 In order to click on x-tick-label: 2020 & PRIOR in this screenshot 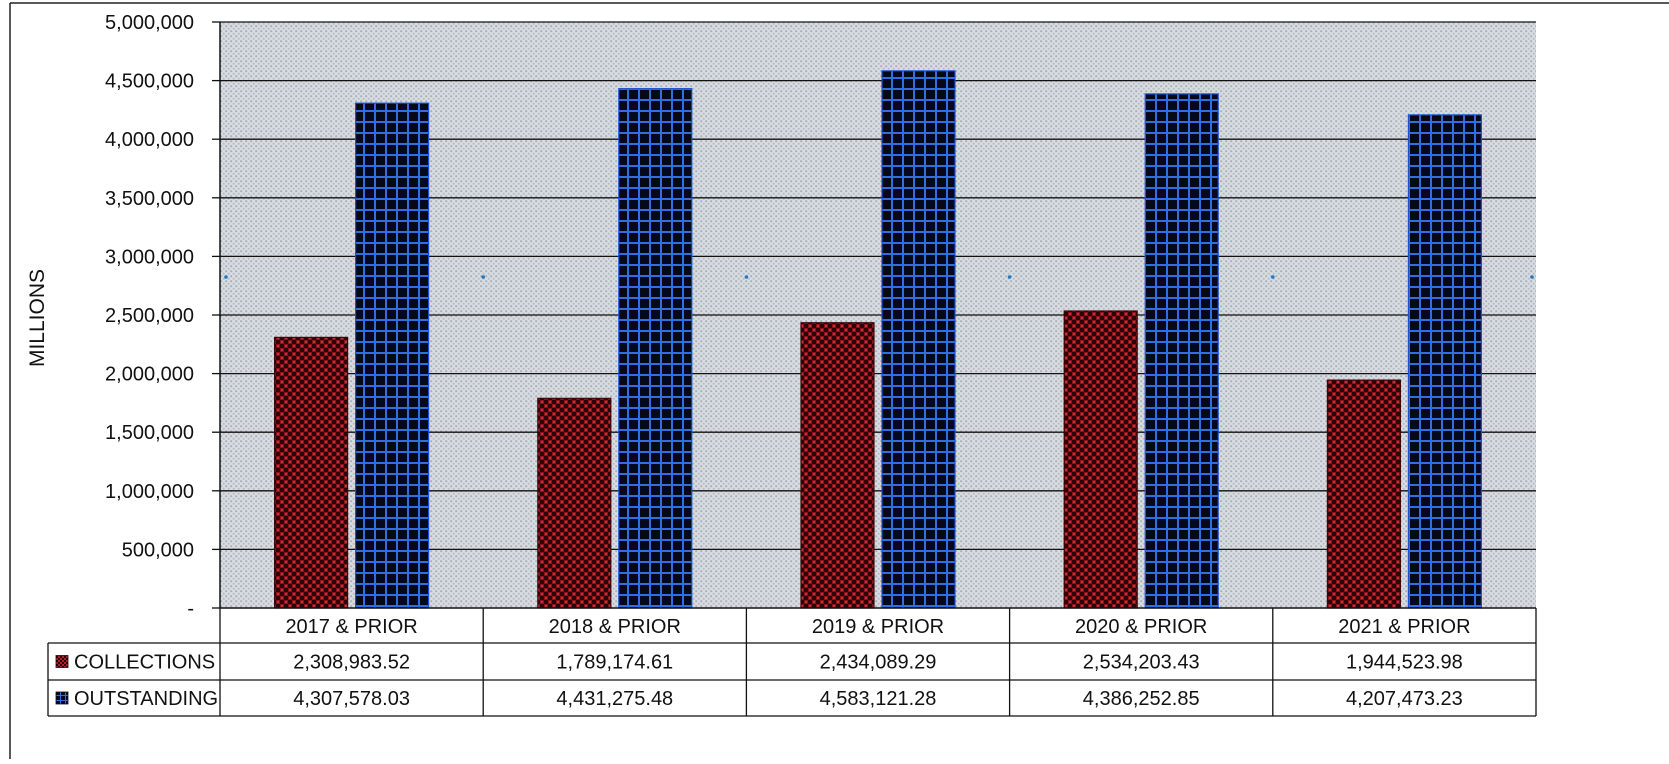, I will do `click(1141, 627)`.